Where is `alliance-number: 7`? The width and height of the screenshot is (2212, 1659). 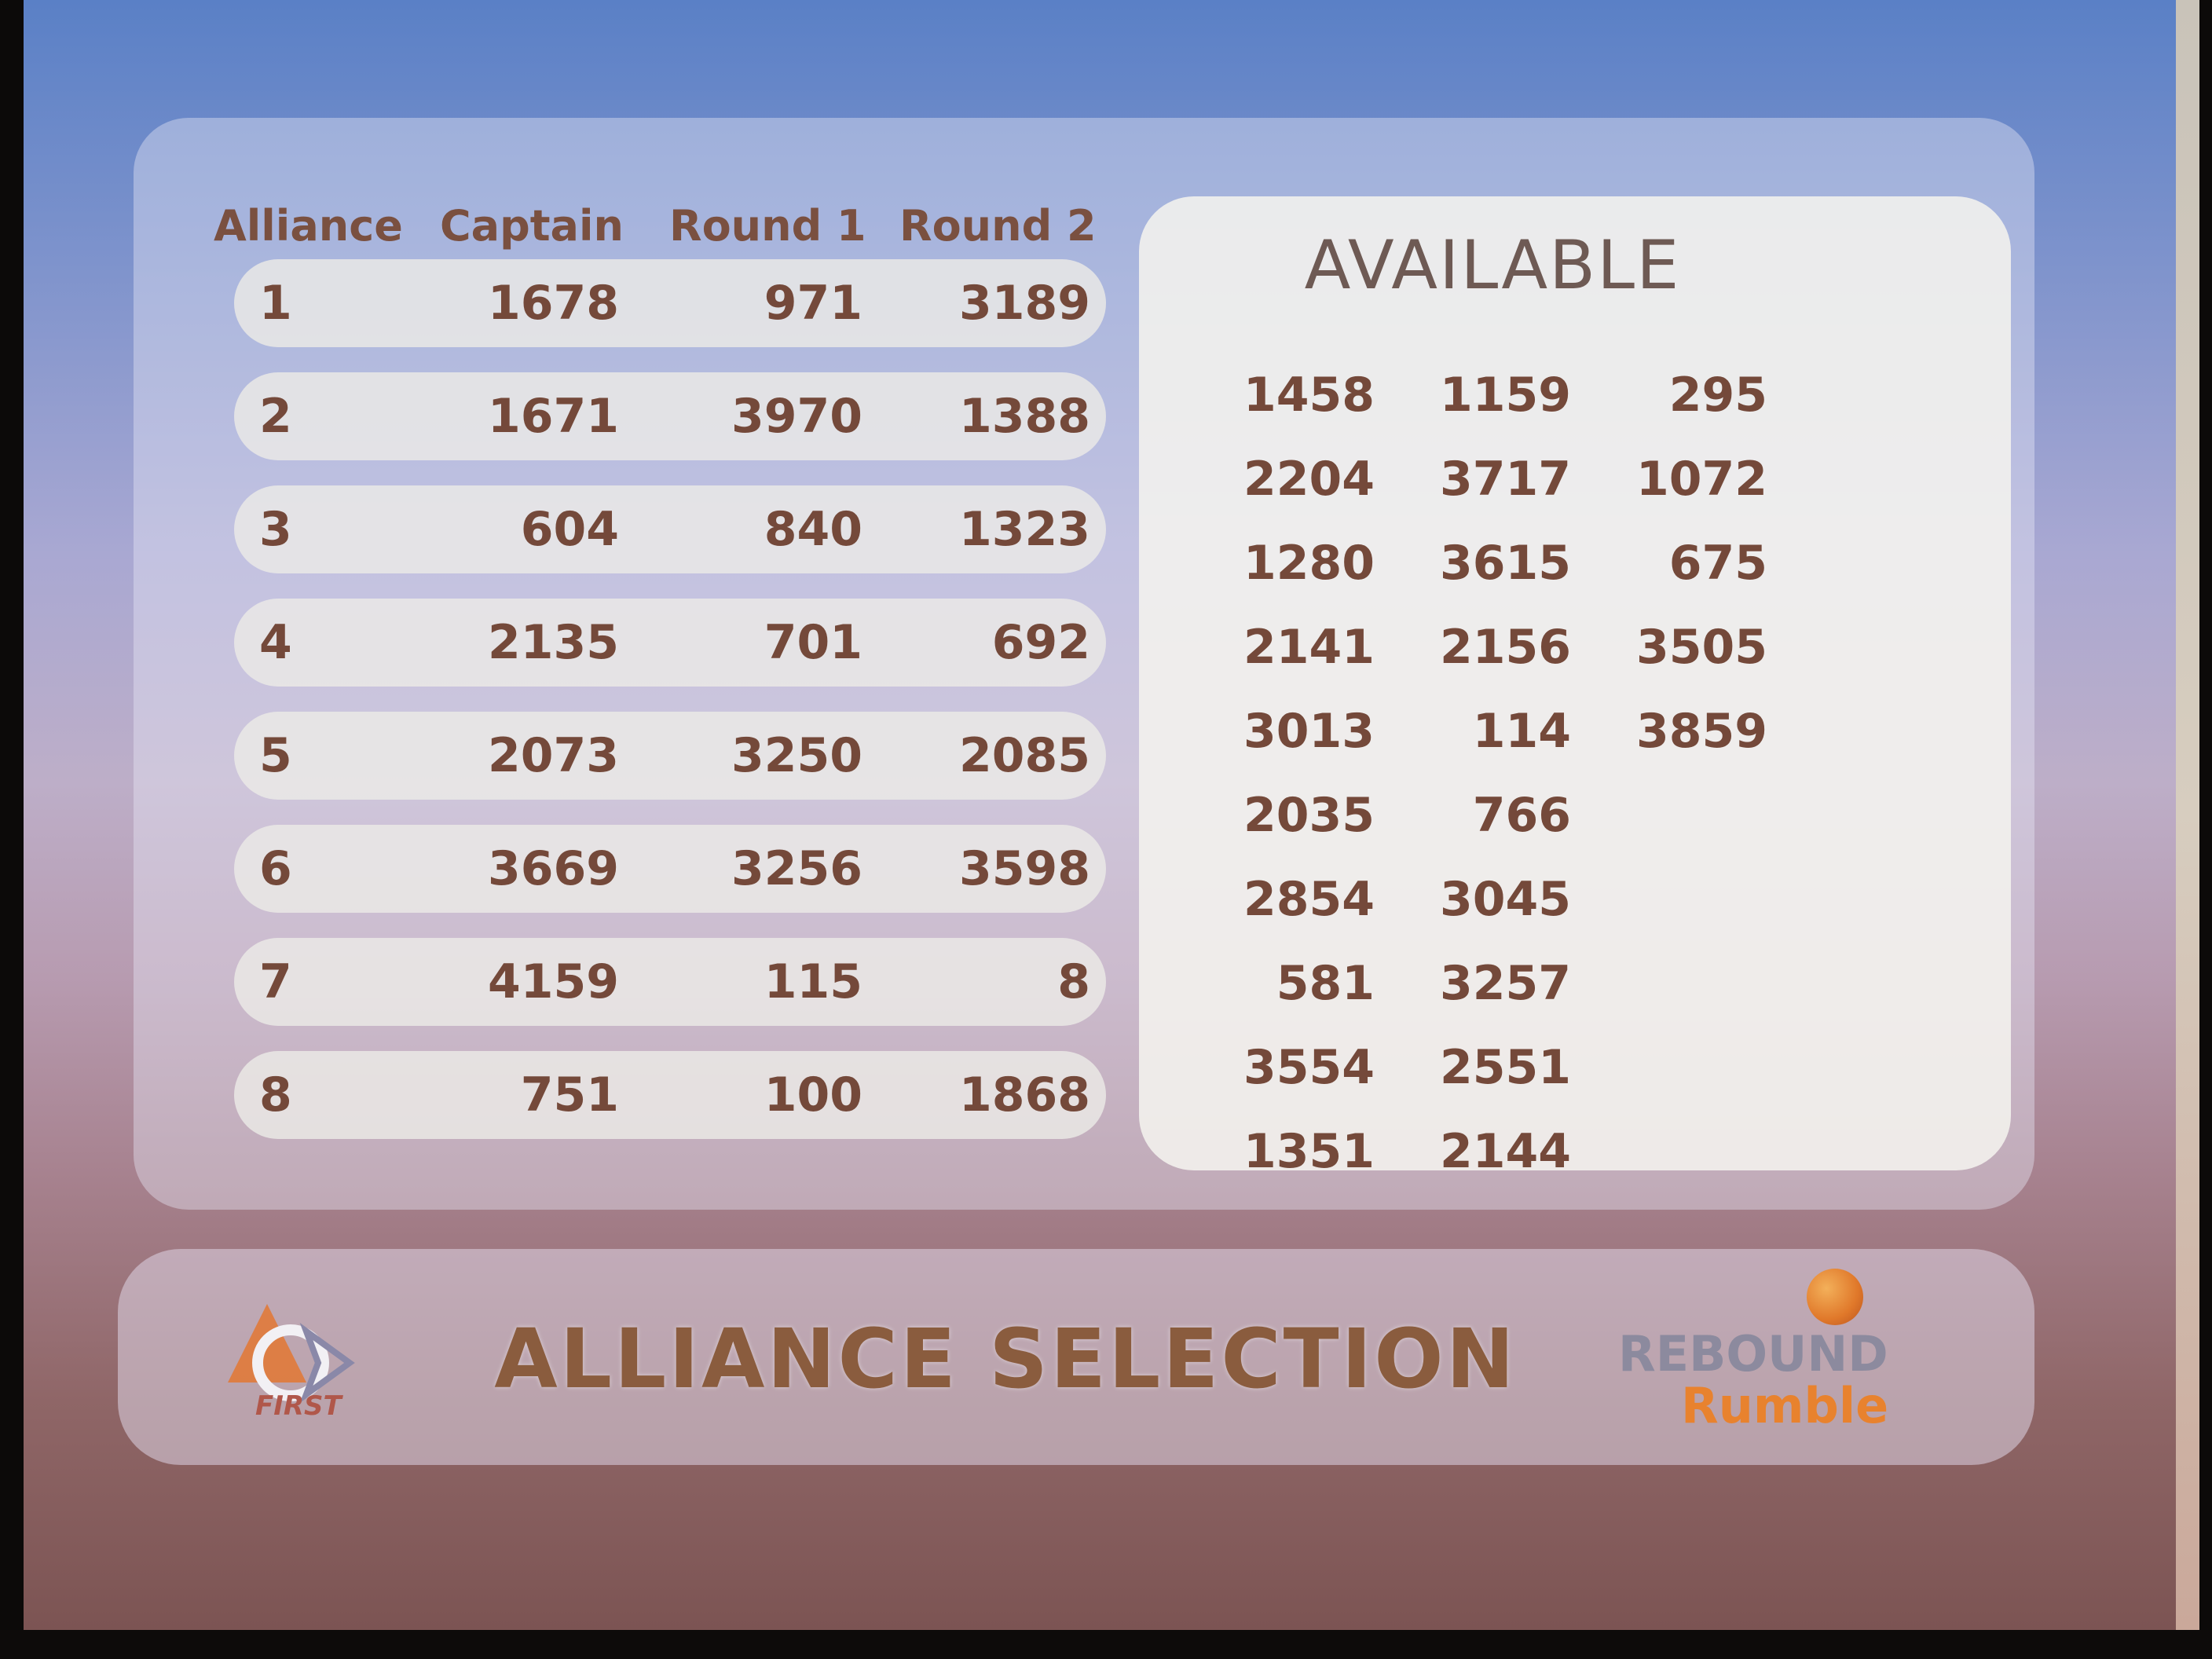
alliance-number: 7 is located at coordinates (275, 981).